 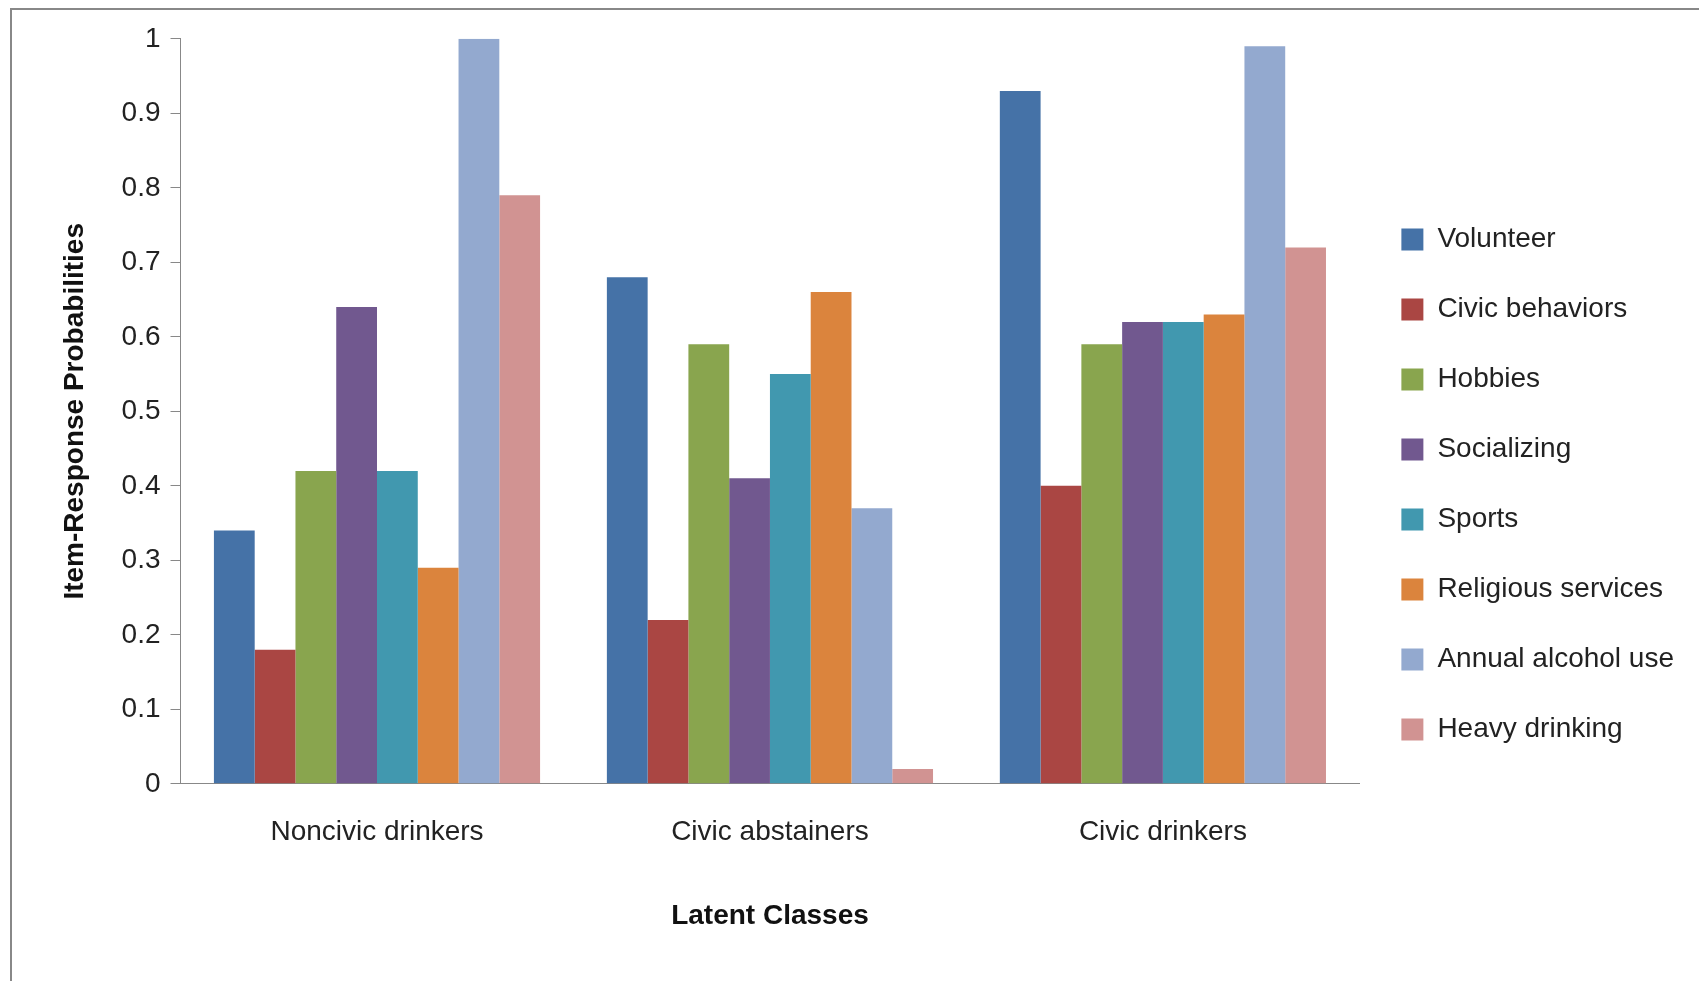 I want to click on y-tick-label: 0.9, so click(x=141, y=112).